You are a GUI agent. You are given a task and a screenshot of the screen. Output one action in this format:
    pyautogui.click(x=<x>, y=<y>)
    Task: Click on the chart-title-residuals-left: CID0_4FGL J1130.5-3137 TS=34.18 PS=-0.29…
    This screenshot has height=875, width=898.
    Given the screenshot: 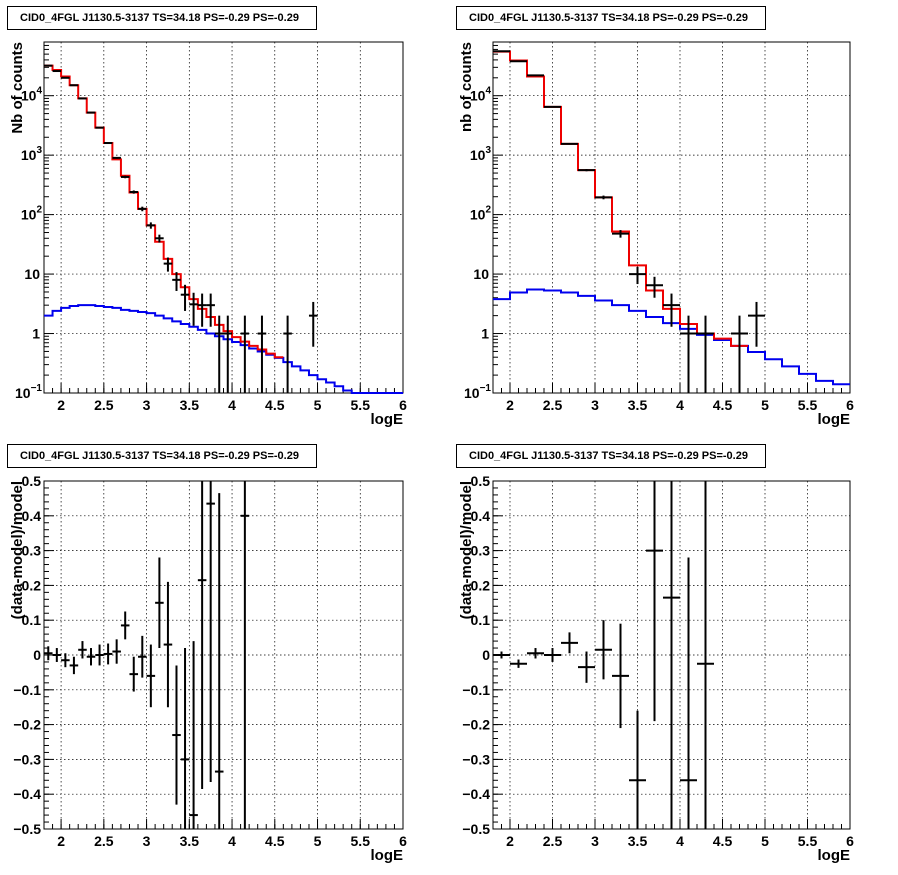 What is the action you would take?
    pyautogui.click(x=162, y=456)
    